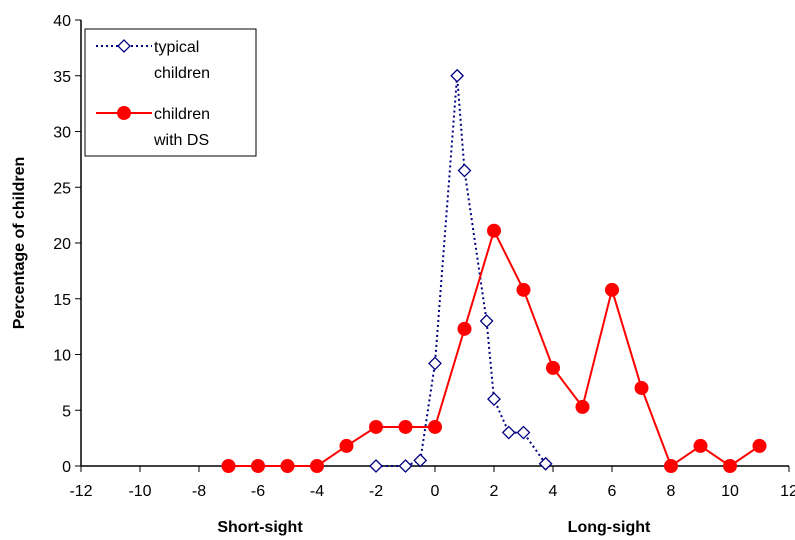 The image size is (795, 540). What do you see at coordinates (124, 46) in the screenshot?
I see `legend-swatch-diamond-icon` at bounding box center [124, 46].